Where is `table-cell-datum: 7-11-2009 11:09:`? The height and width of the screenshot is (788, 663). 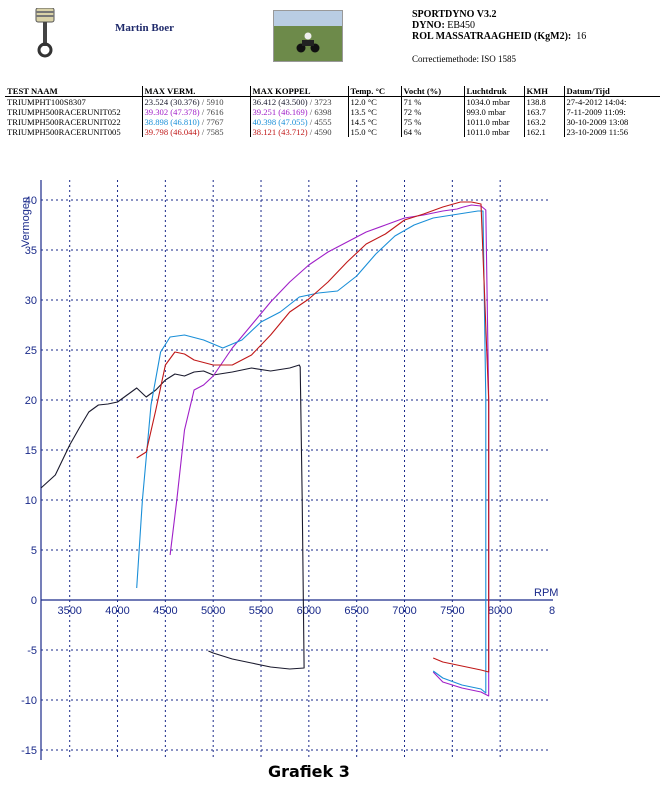
table-cell-datum: 7-11-2009 11:09: is located at coordinates (611, 112).